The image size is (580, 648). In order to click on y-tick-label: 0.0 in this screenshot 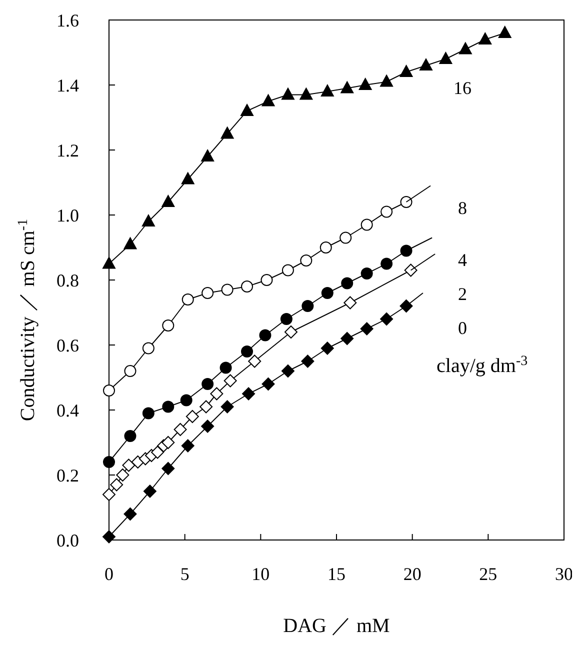, I will do `click(67, 540)`.